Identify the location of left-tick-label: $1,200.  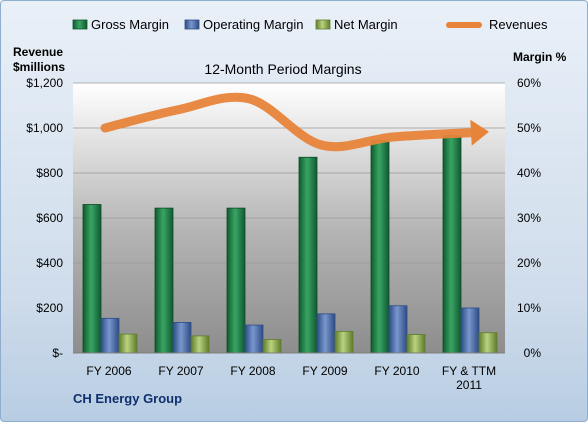
(44, 83).